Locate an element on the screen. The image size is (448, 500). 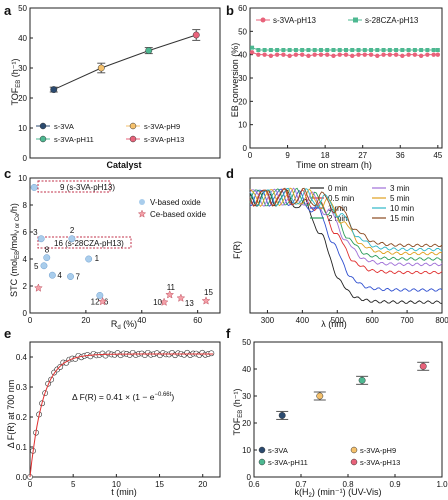
f-y-tick-label: 0 is located at coordinates (249, 477).